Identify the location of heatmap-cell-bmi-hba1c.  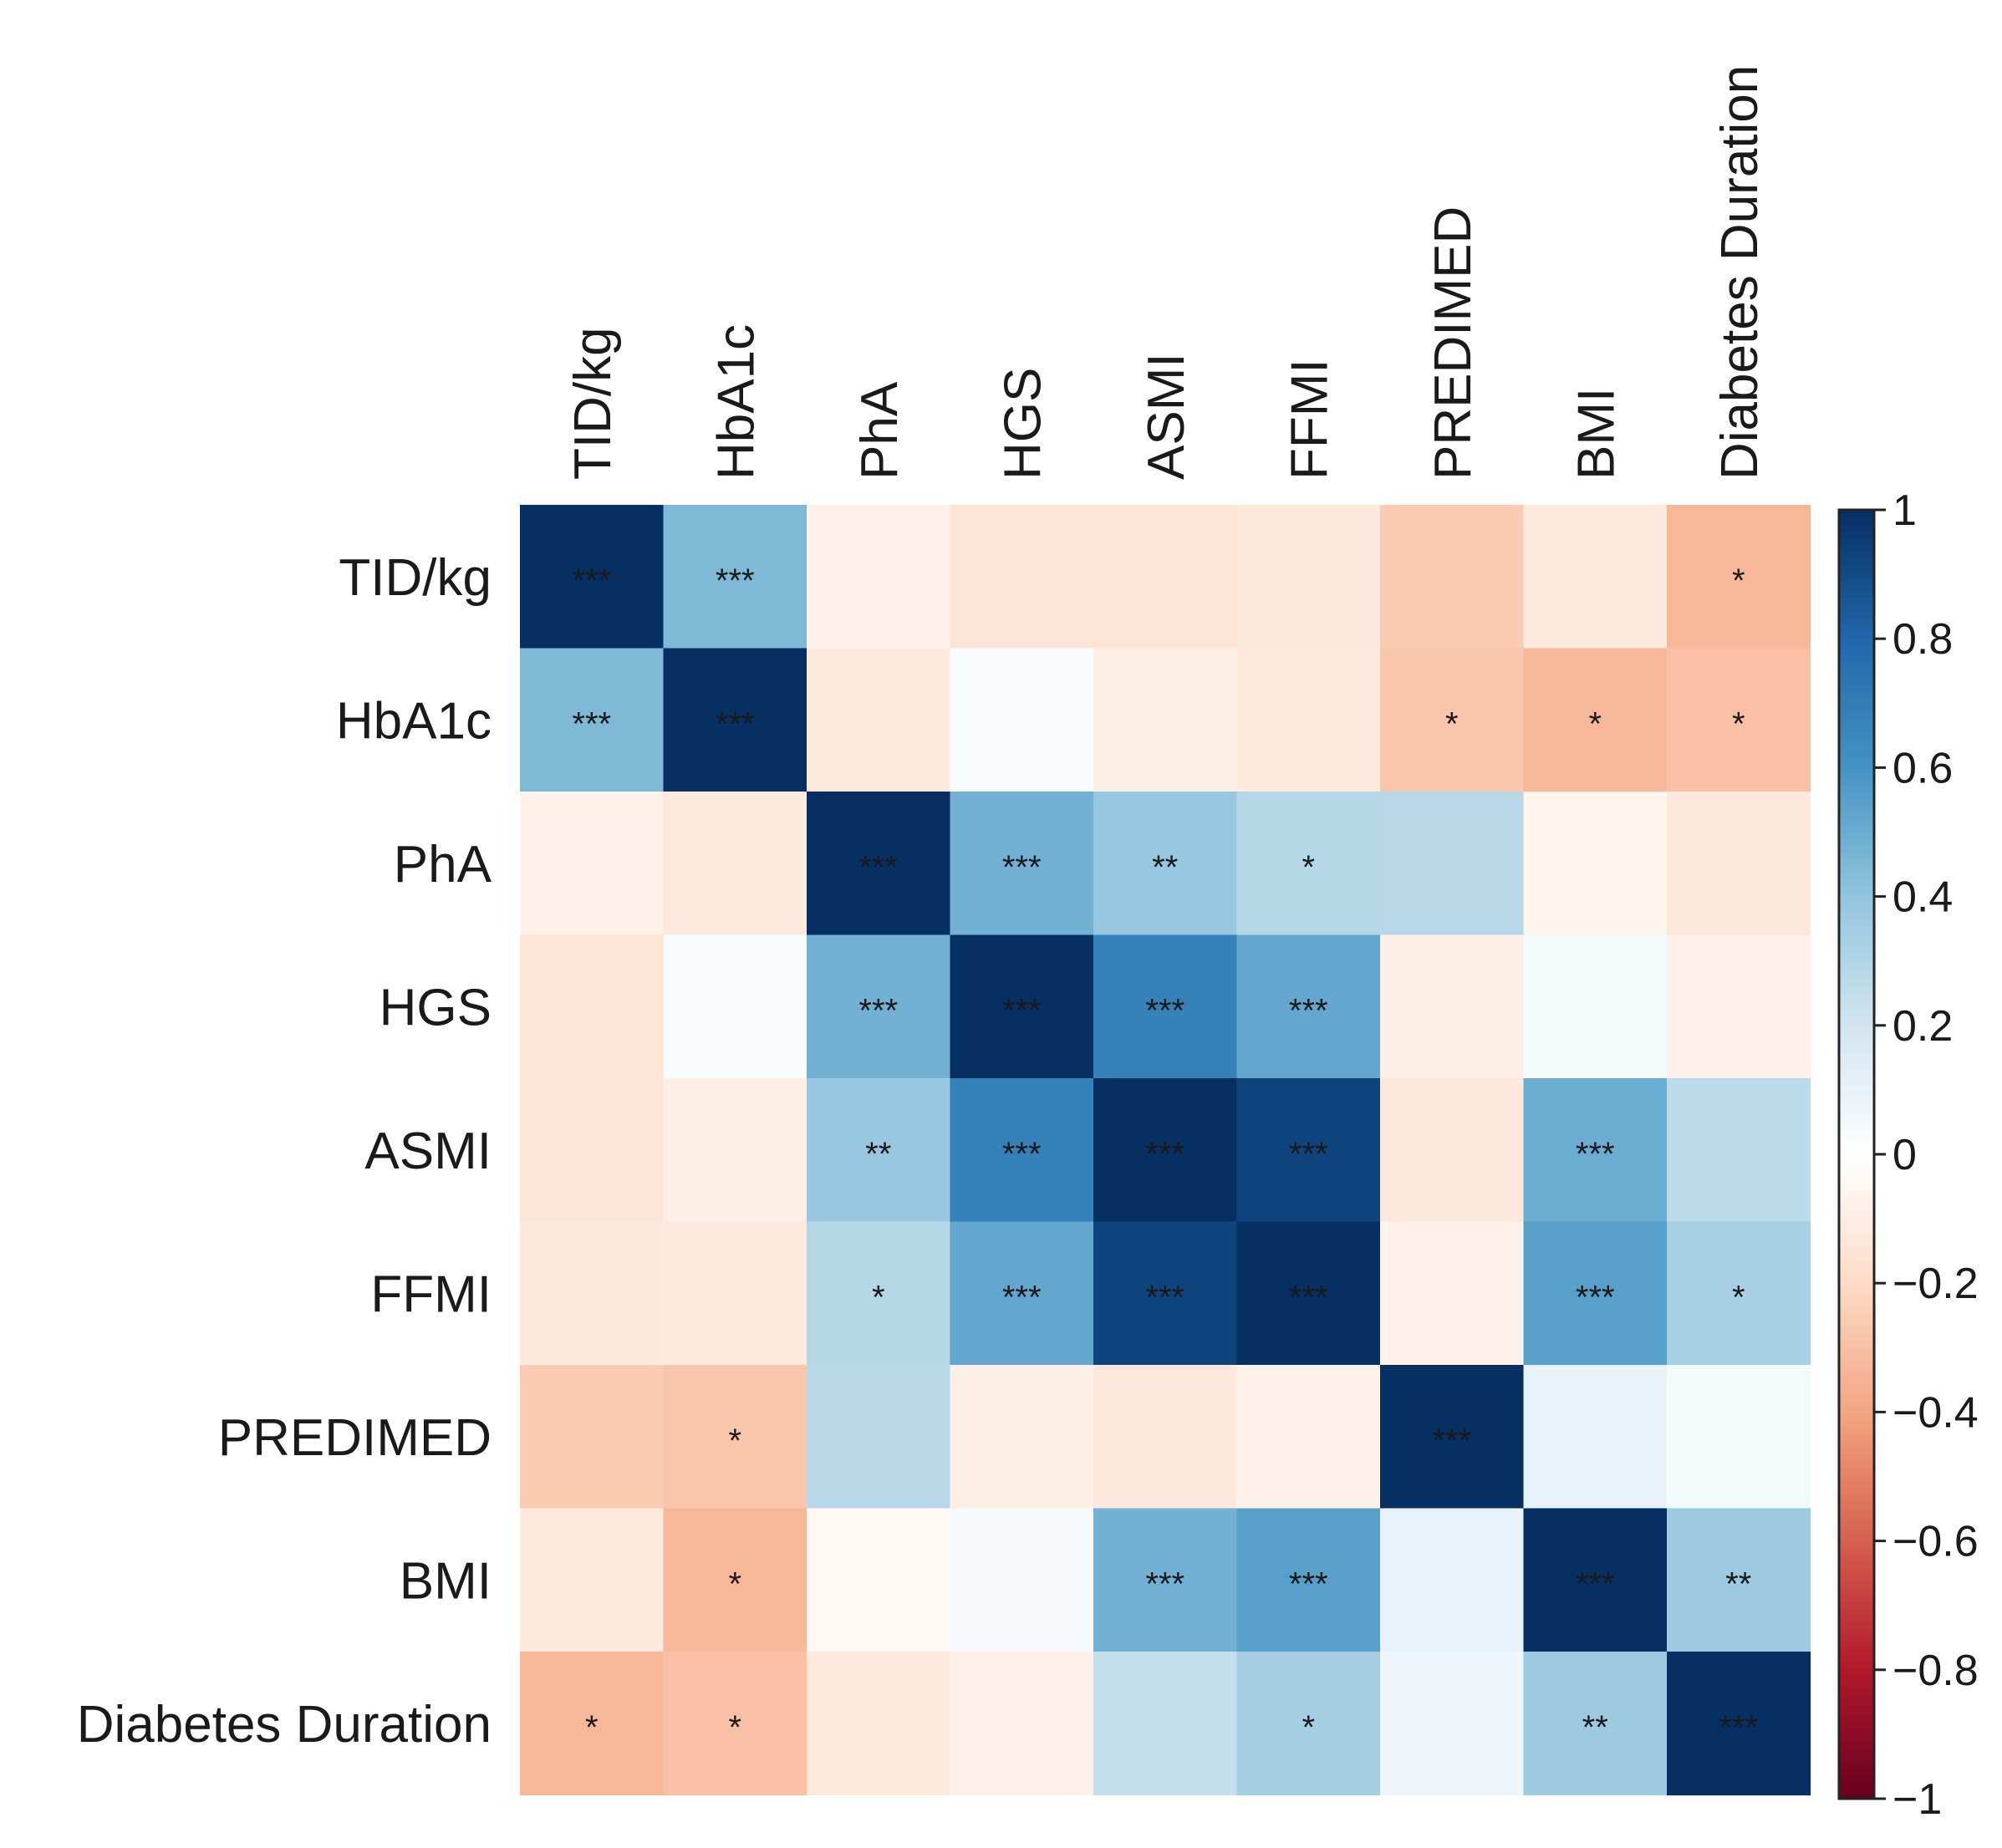
(735, 1580).